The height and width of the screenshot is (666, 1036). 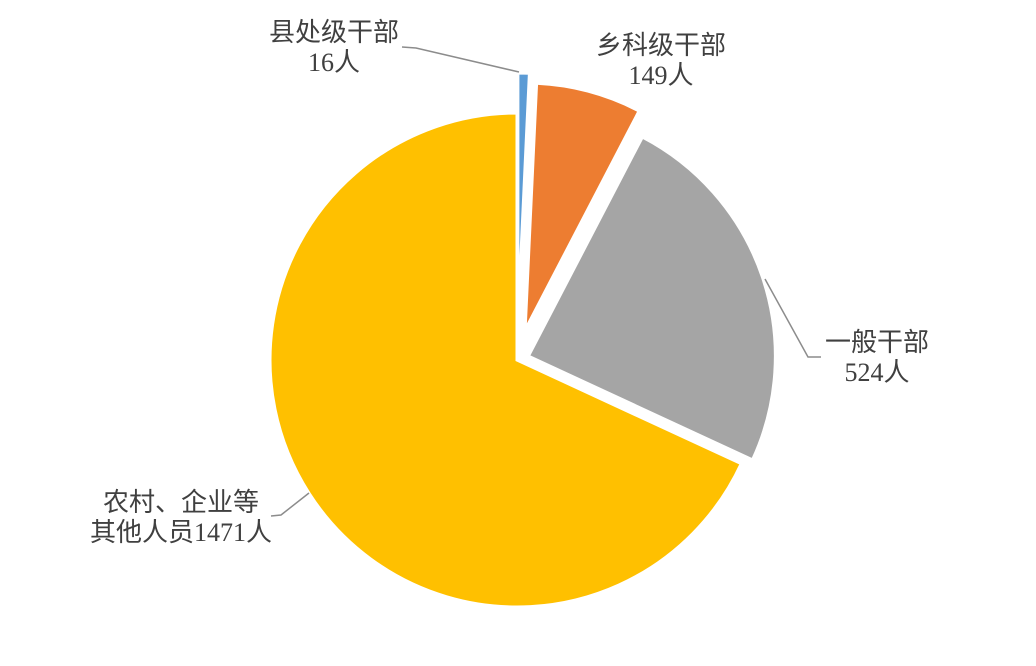 I want to click on pie-slice-county-division-cadres, so click(x=523, y=196).